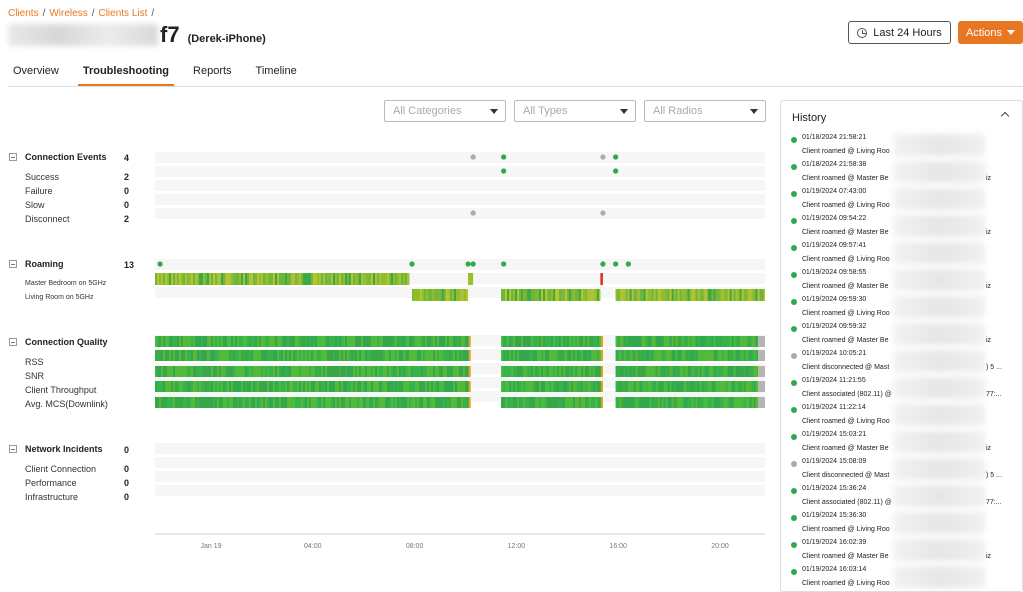 The width and height of the screenshot is (1023, 592). I want to click on section-roaming: Roaming, so click(36, 264).